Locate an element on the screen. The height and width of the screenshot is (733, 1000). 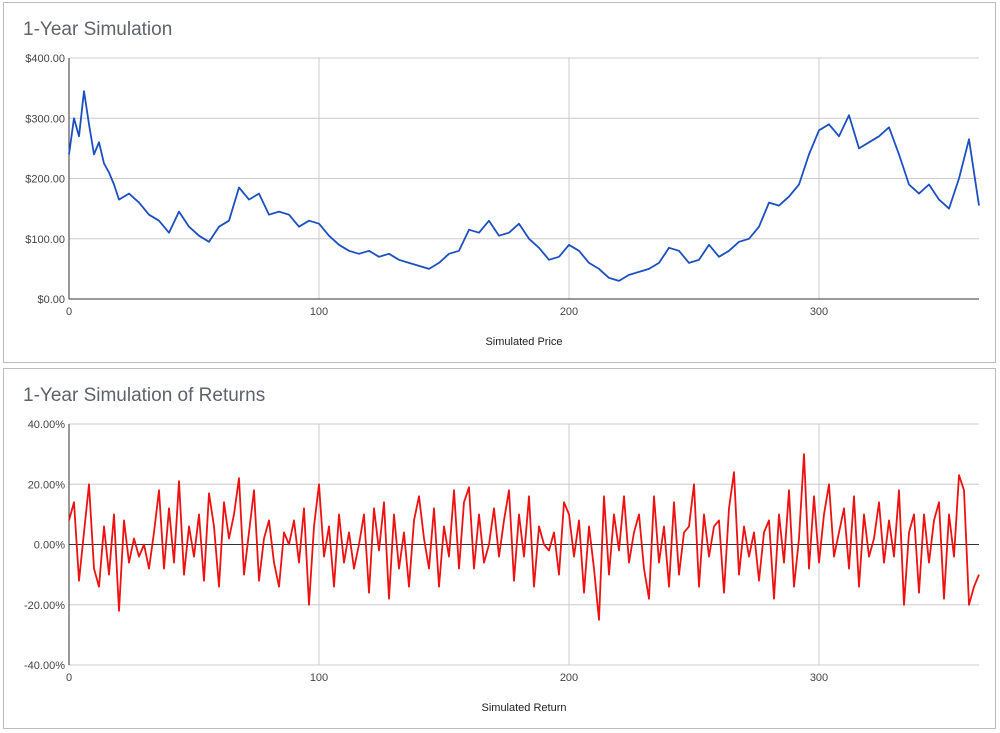
returns-chart-title: 1-Year Simulation of Returns is located at coordinates (144, 395).